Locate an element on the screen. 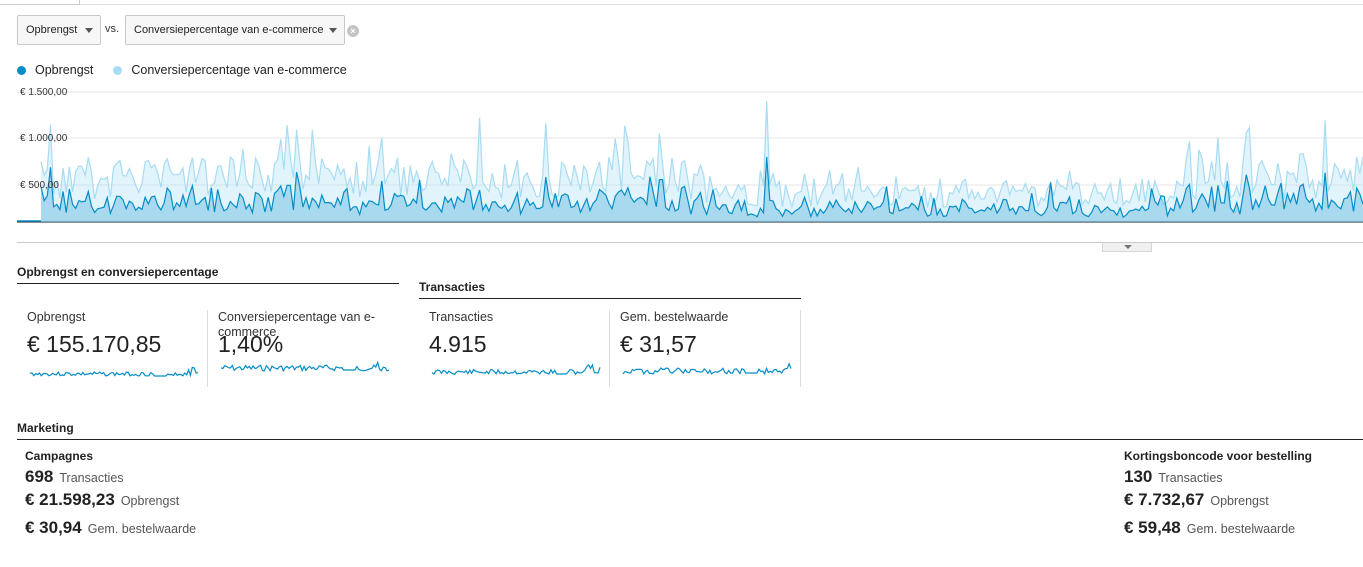 The width and height of the screenshot is (1363, 567). primary-metric-label: Opbrengst is located at coordinates (52, 30).